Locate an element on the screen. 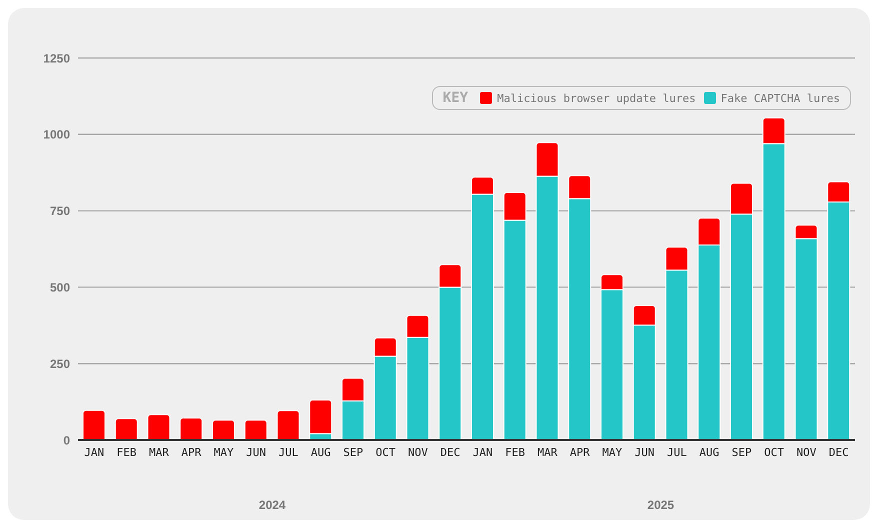 The width and height of the screenshot is (881, 531). y-tick-label: 1250 is located at coordinates (56, 58).